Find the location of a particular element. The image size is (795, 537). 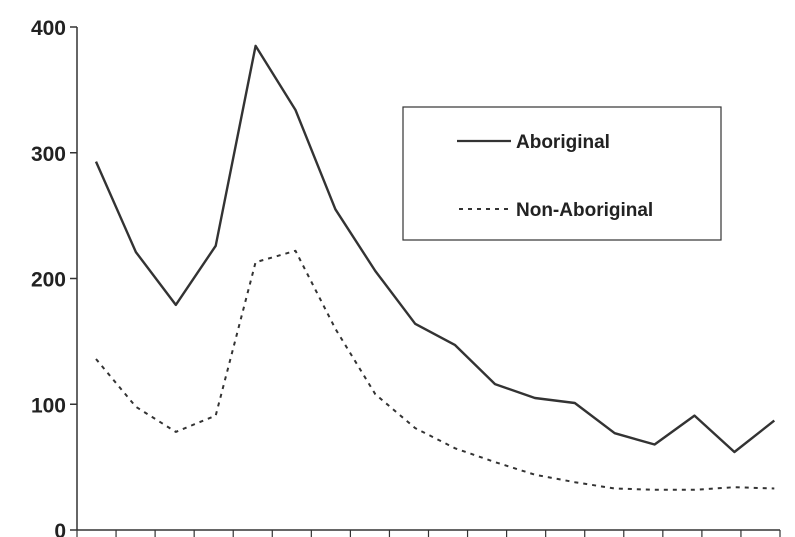

legend-box is located at coordinates (562, 173).